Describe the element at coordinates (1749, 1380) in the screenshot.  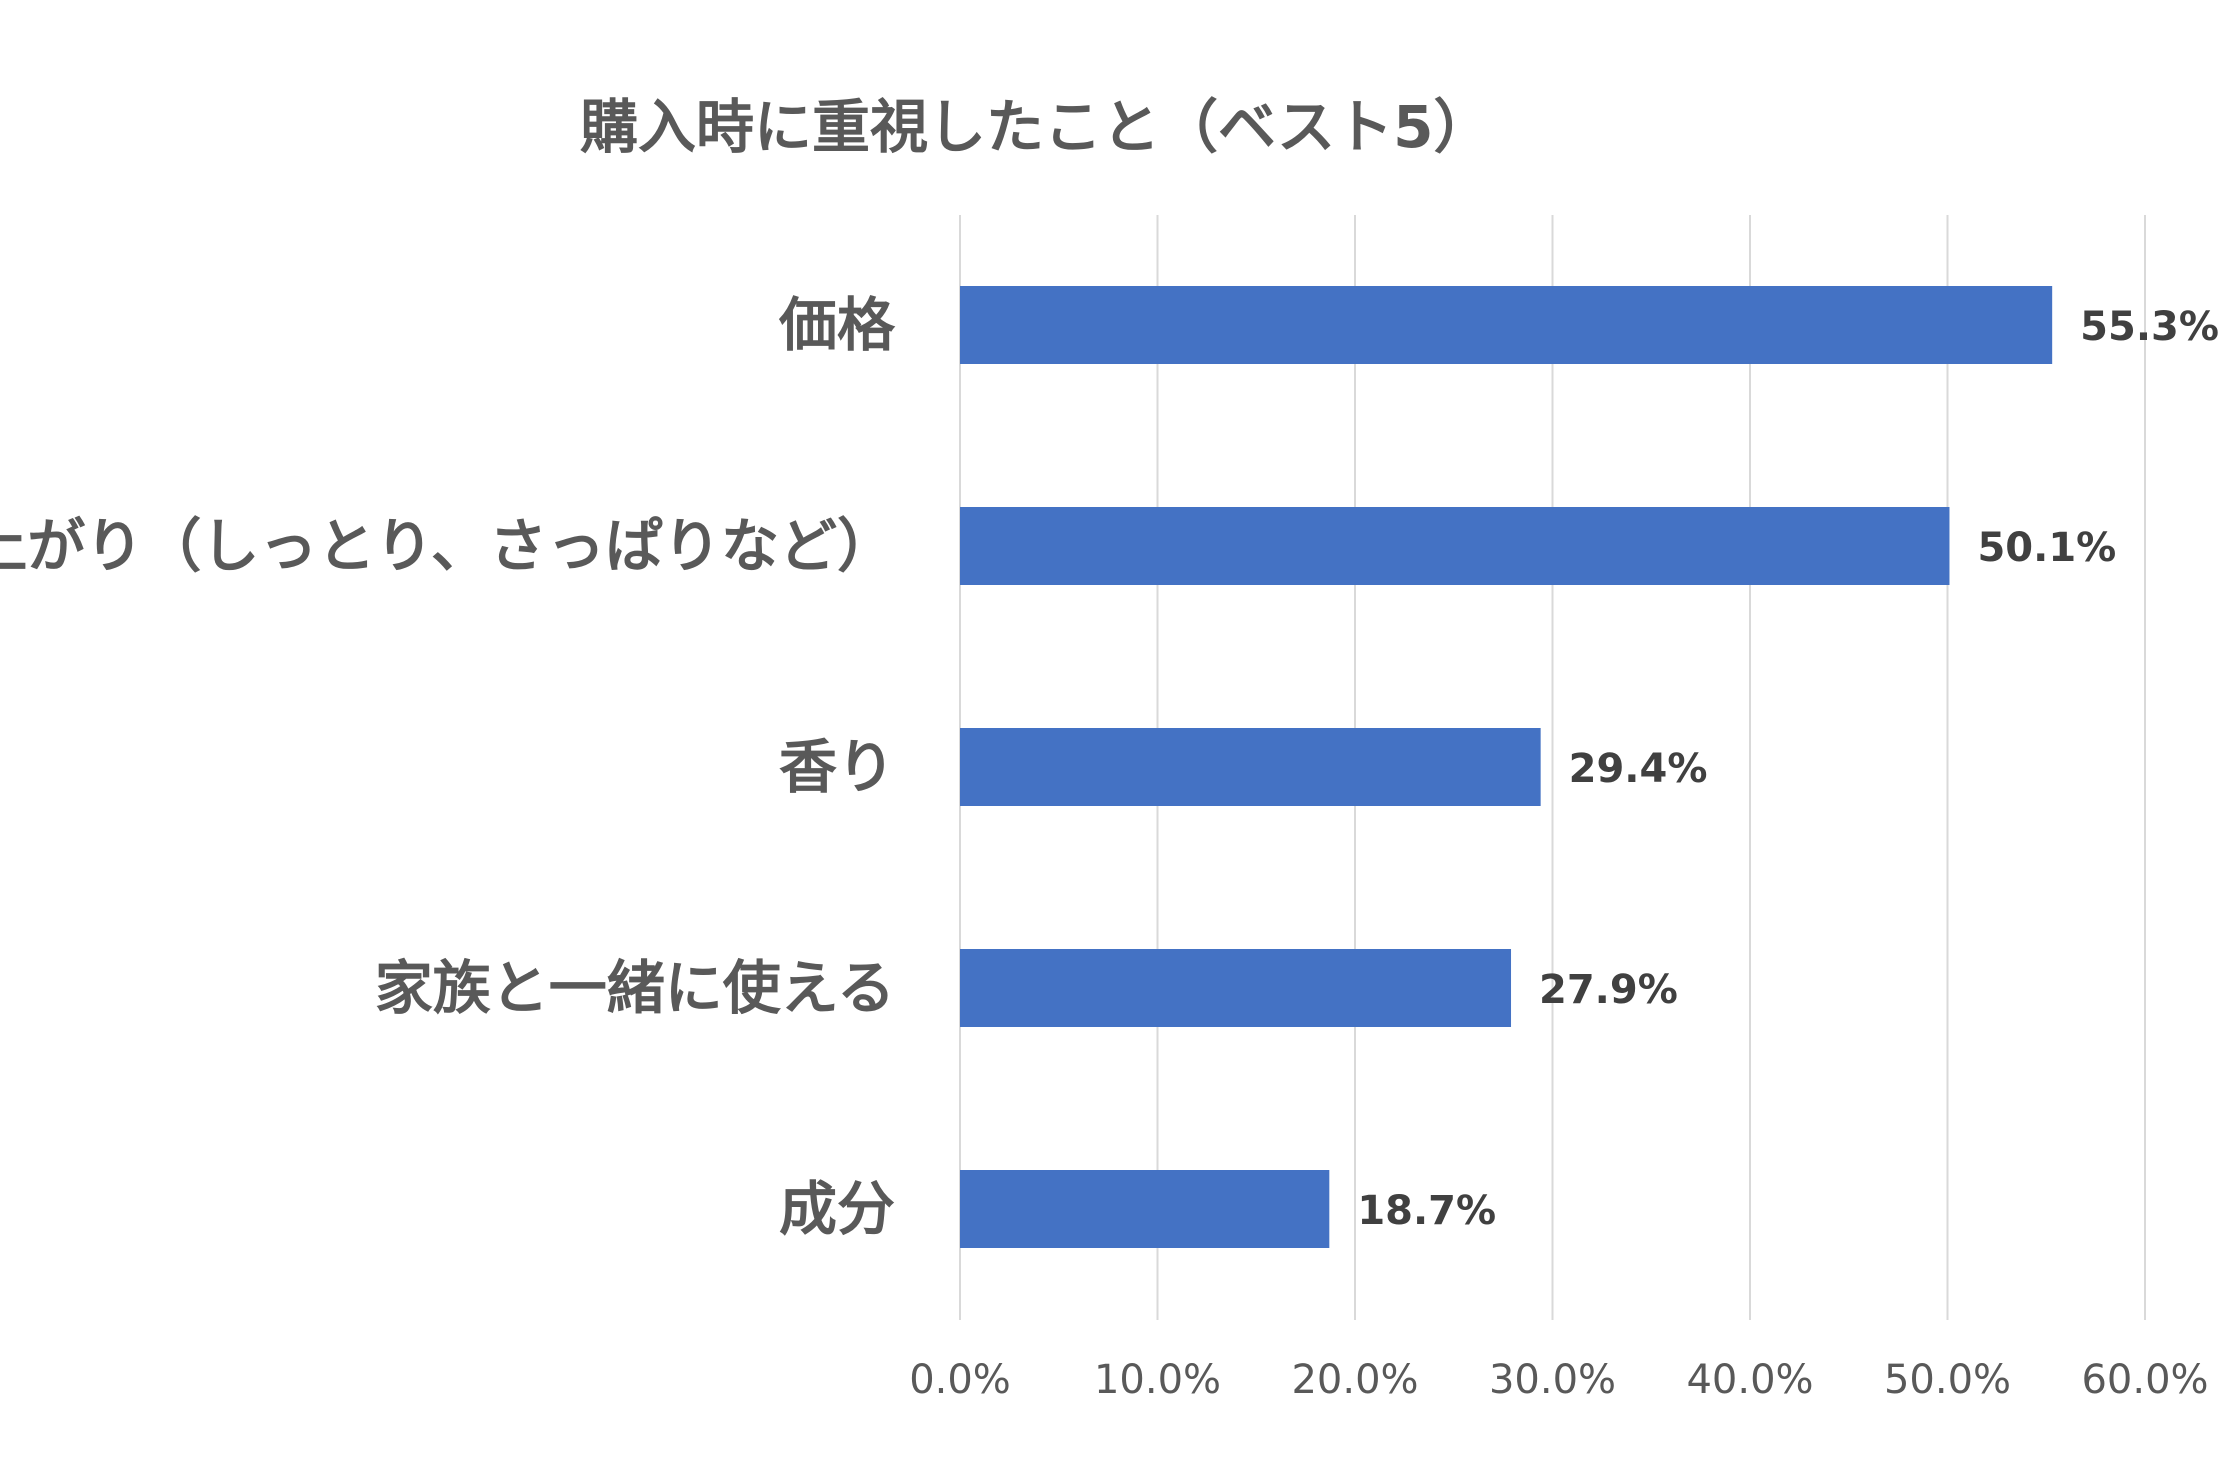
I see `x-tick-label-4: 40.0%` at that location.